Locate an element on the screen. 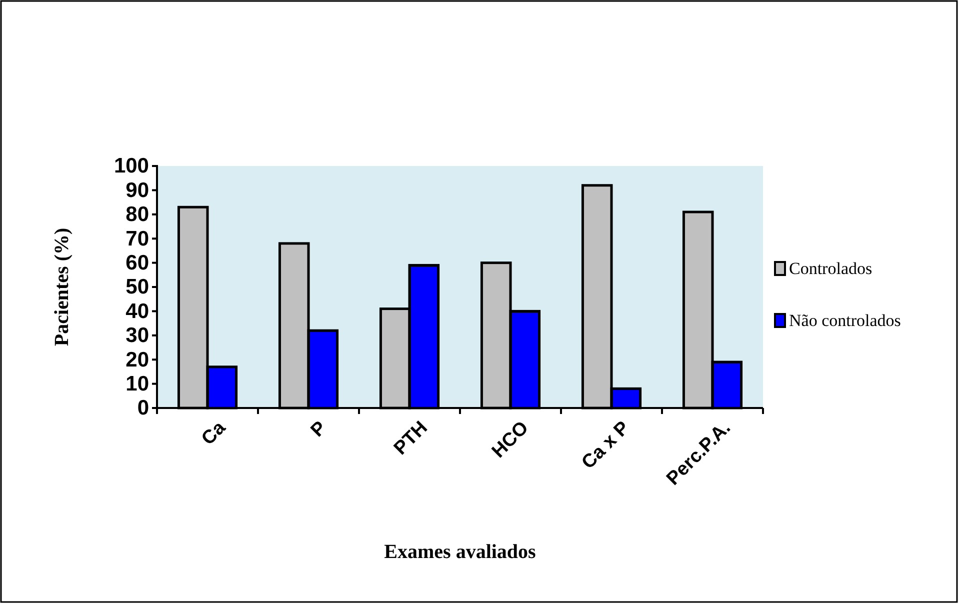 The width and height of the screenshot is (959, 604). y-tick-label: 40 is located at coordinates (137, 311).